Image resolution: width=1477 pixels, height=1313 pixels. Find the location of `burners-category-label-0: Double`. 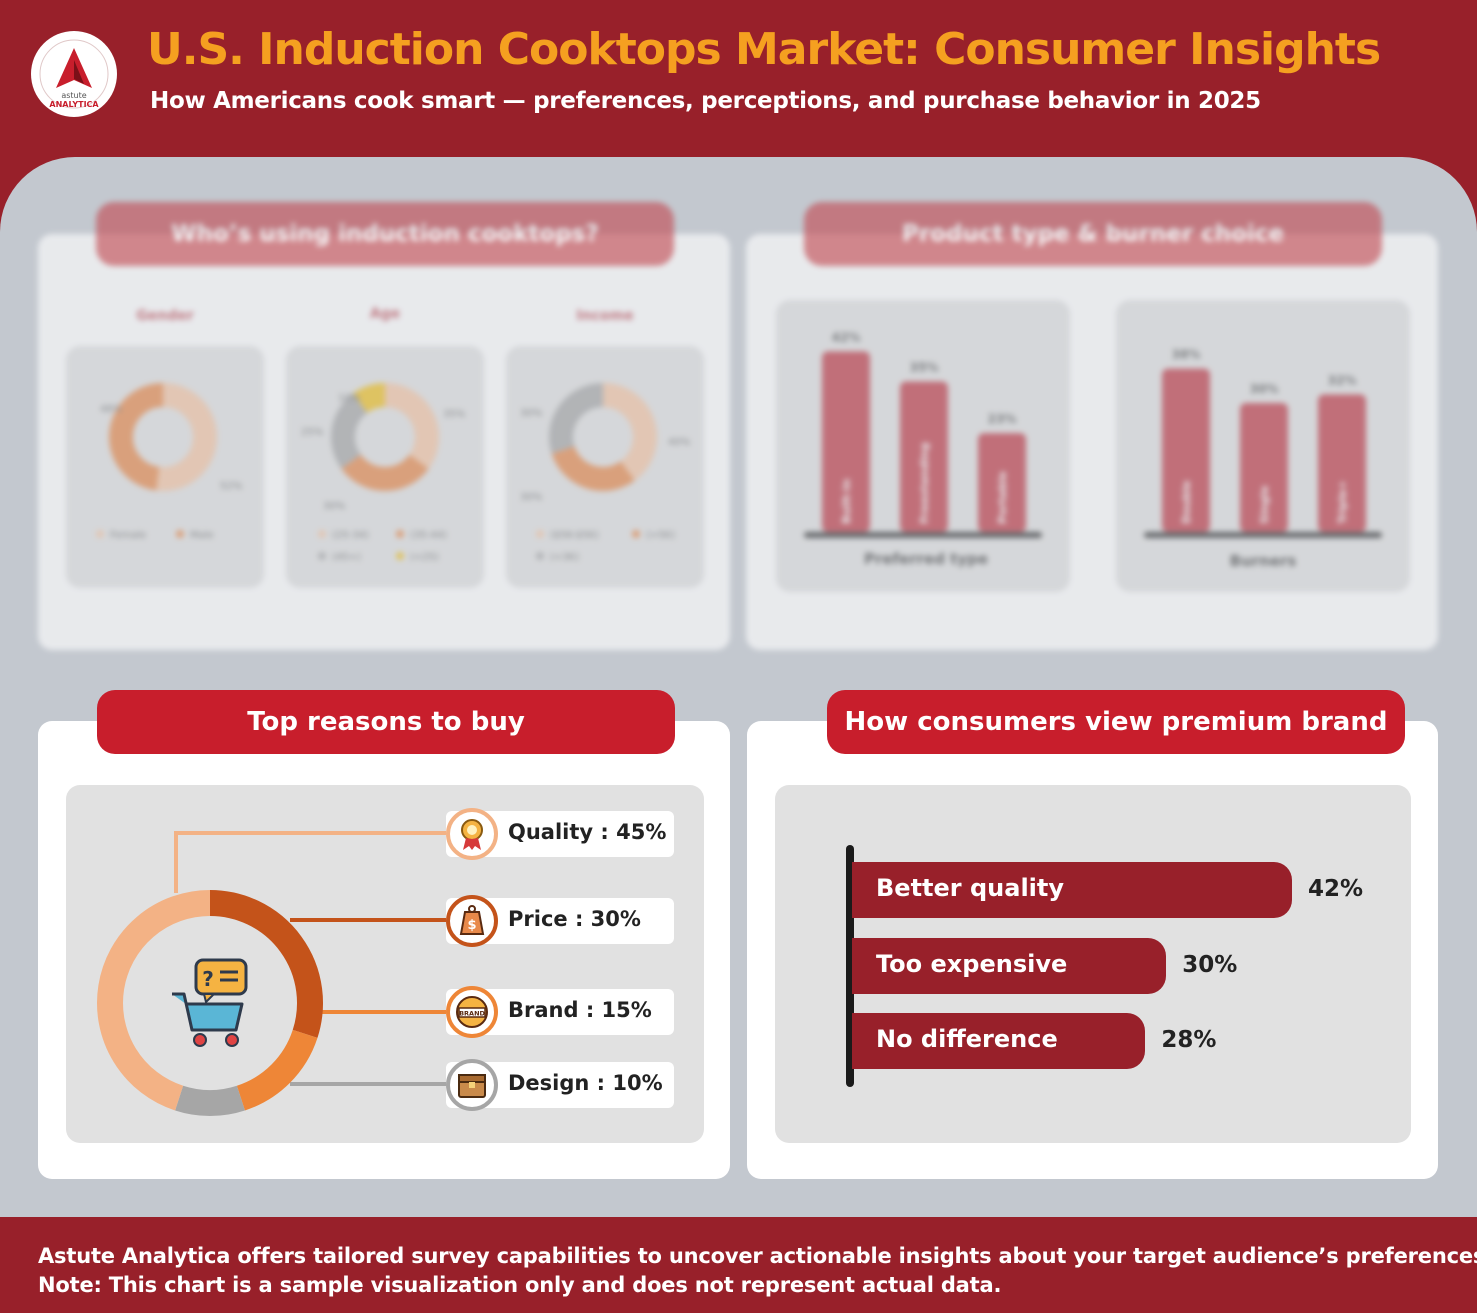

burners-category-label-0: Double is located at coordinates (1186, 502).